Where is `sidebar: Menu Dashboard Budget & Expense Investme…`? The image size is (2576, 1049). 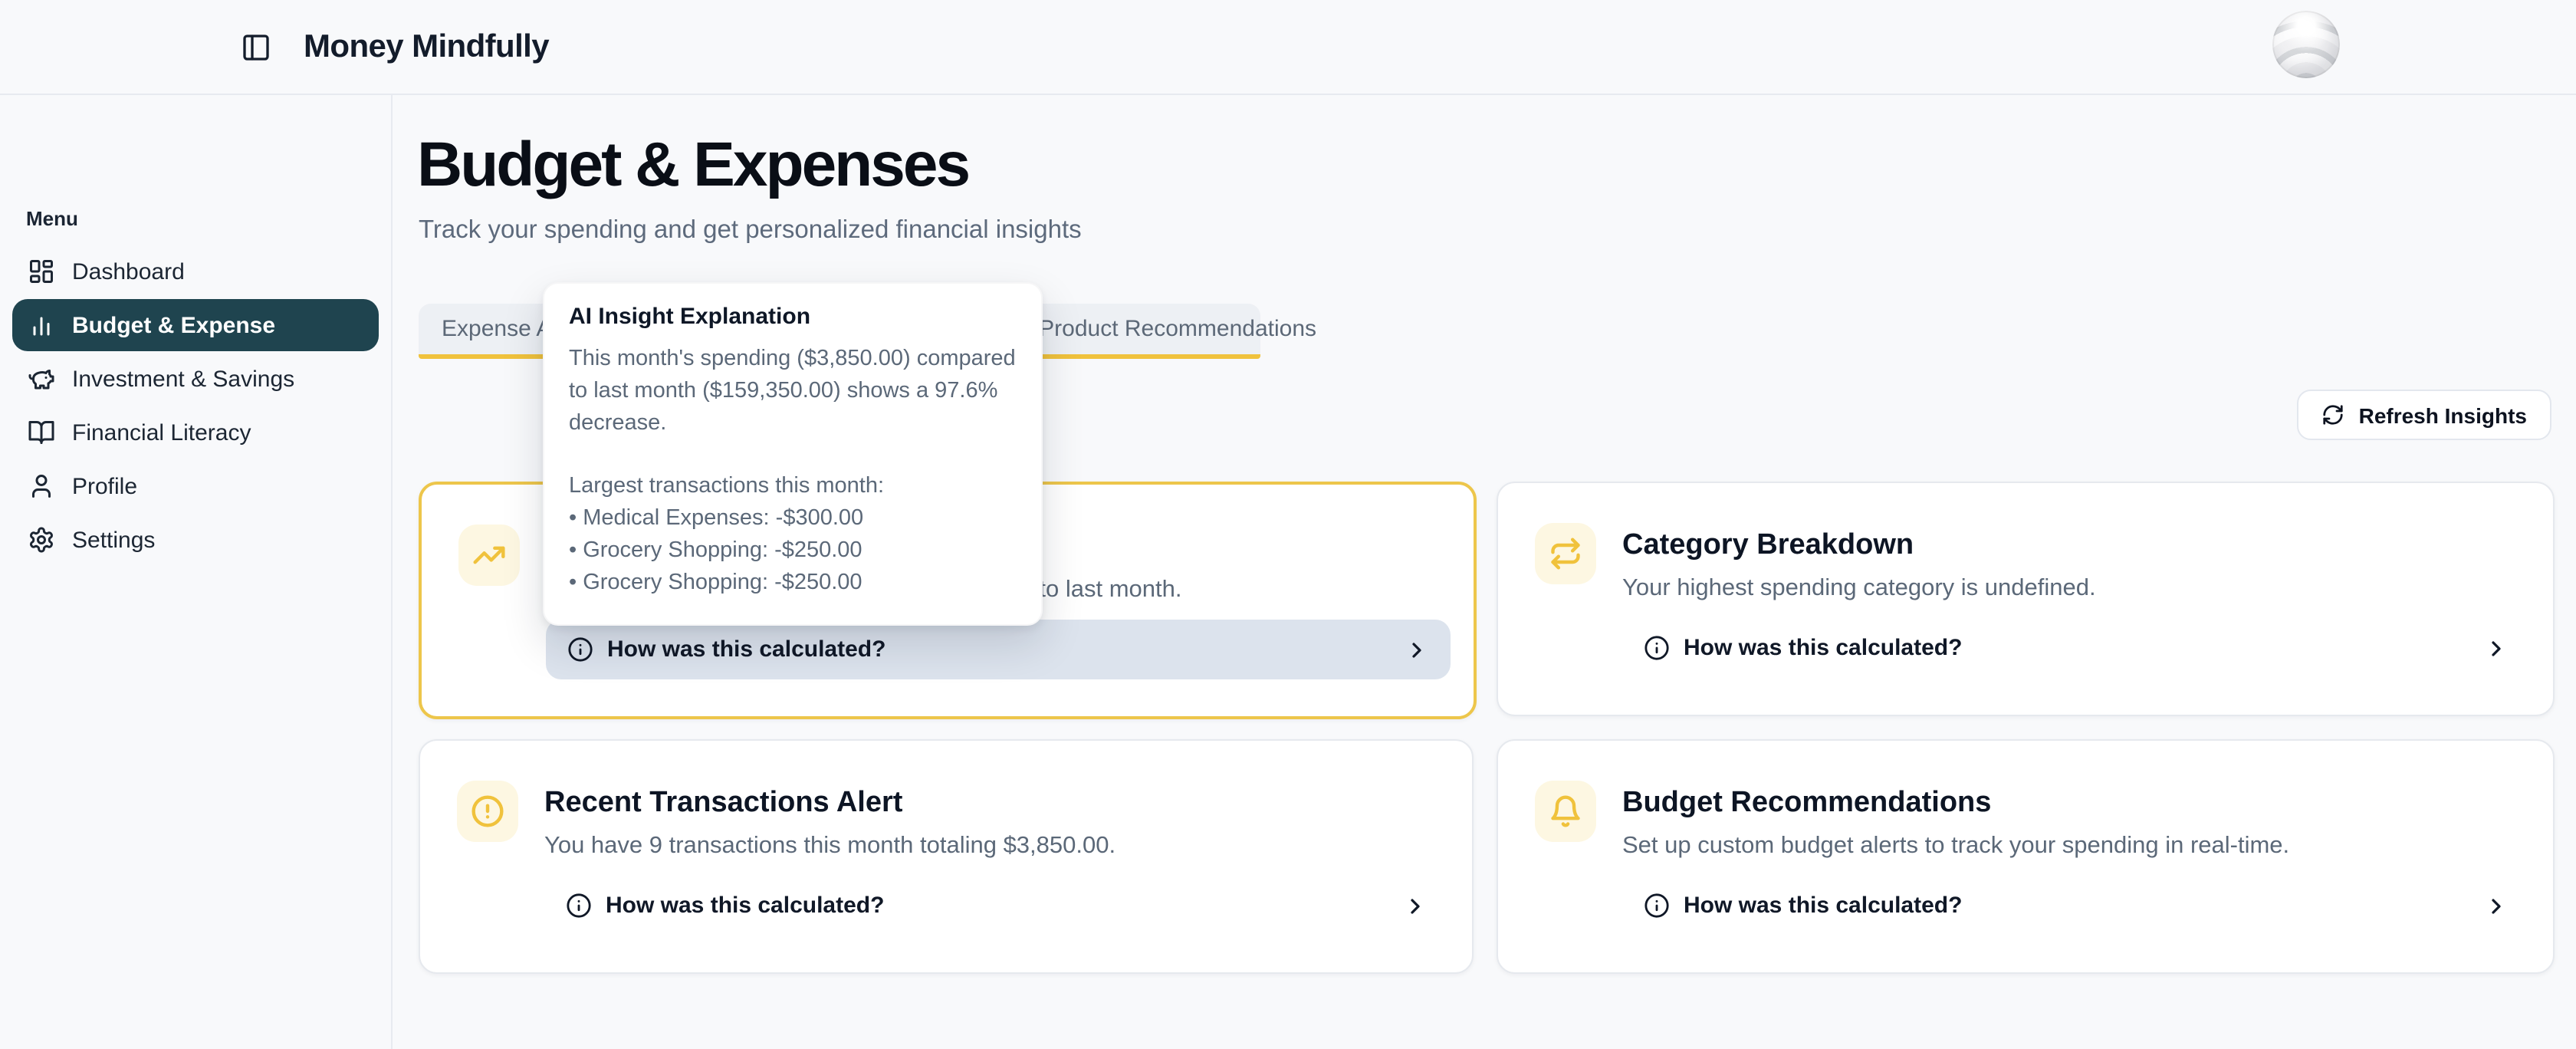
sidebar: Menu Dashboard Budget & Expense Investme… is located at coordinates (196, 571).